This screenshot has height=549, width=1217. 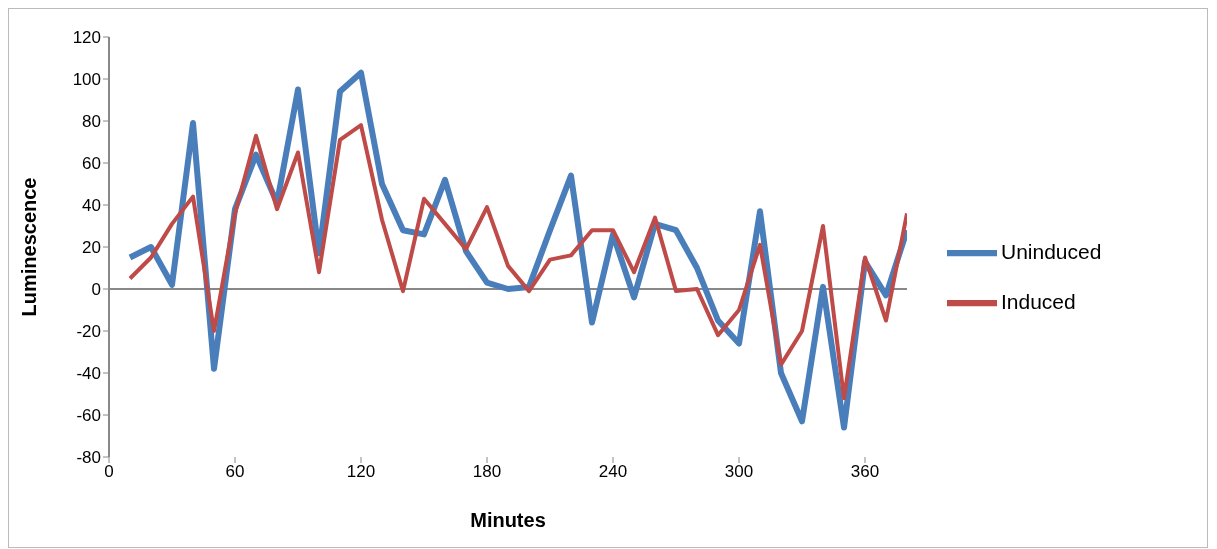 I want to click on x-tick-label: 120, so click(x=361, y=472).